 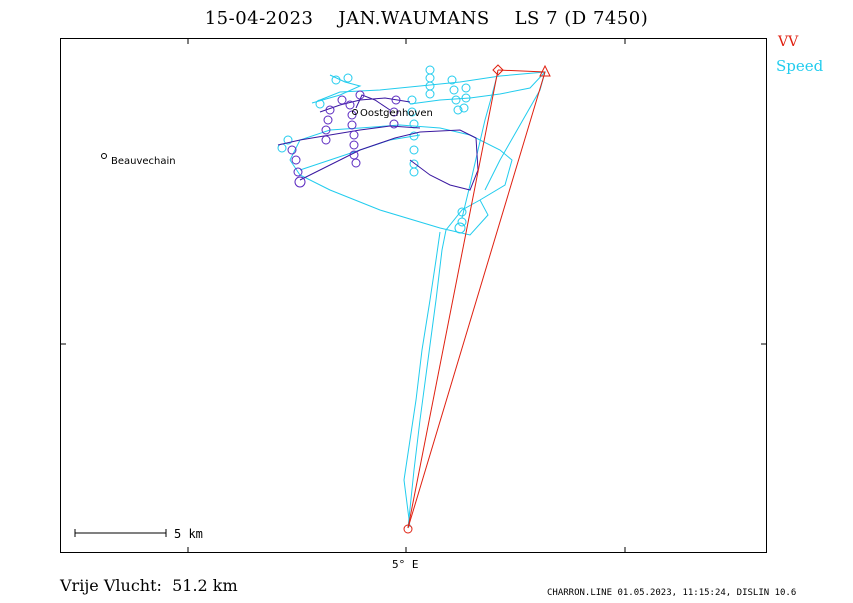 What do you see at coordinates (414, 18) in the screenshot?
I see `pilot-name: JAN.WAUMANS` at bounding box center [414, 18].